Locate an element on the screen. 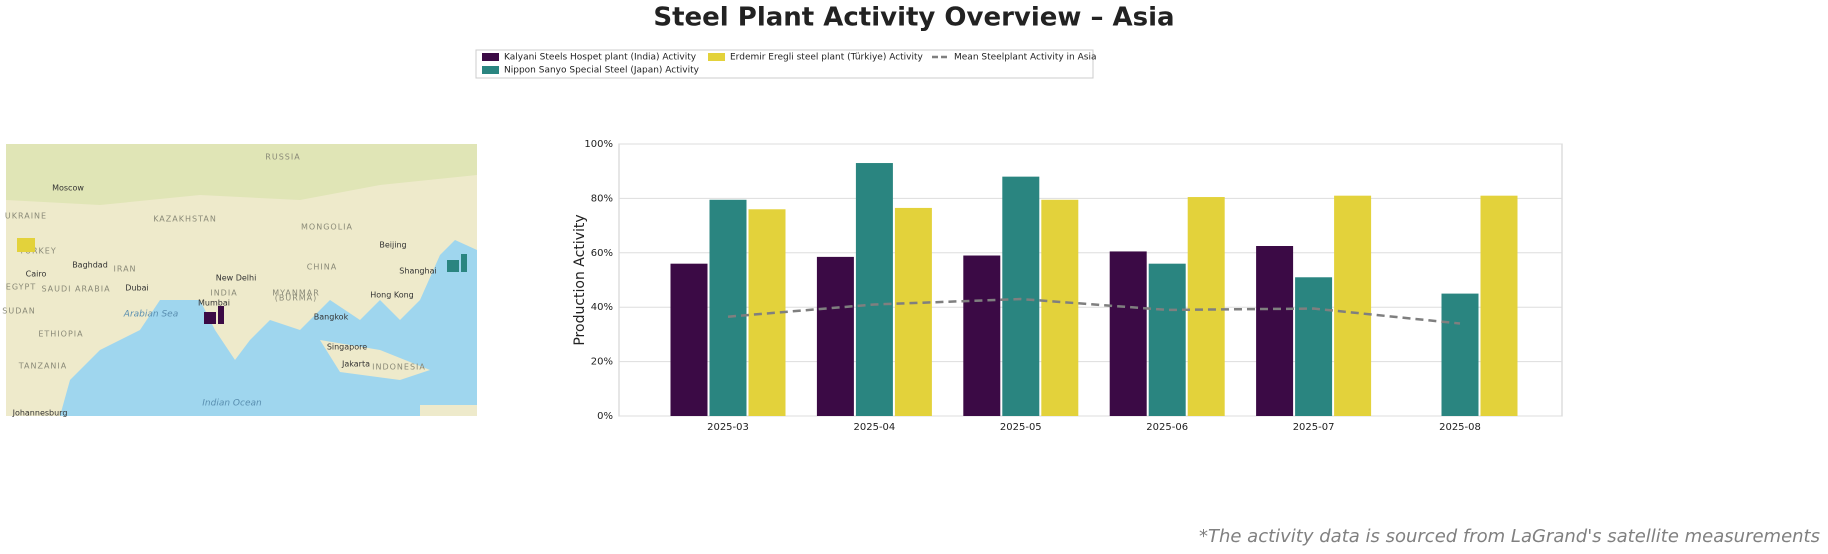 Image resolution: width=1828 pixels, height=554 pixels. x-tick-label: 2025-08 is located at coordinates (1460, 427).